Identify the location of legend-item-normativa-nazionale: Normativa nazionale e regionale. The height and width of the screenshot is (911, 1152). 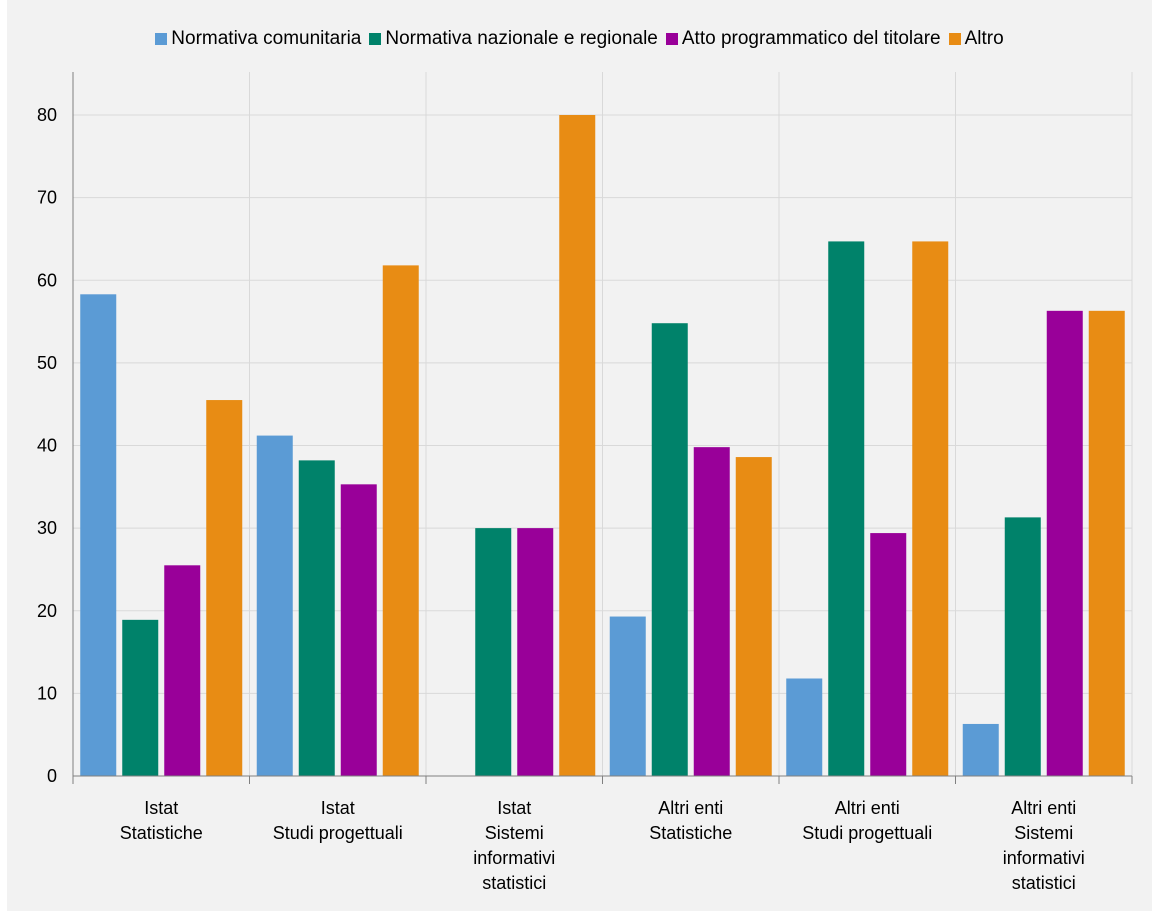
(513, 39).